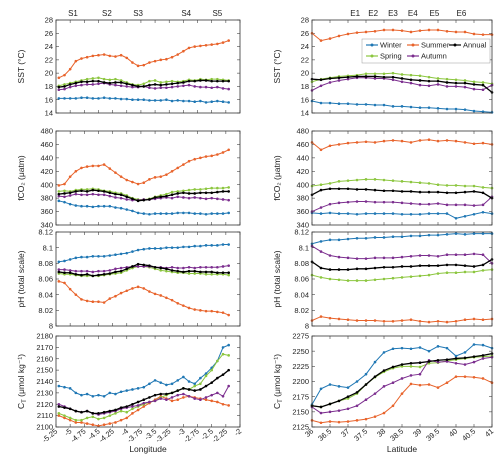 The image size is (500, 461). Describe the element at coordinates (300, 396) in the screenshot. I see `y-tick-label: 2175` at that location.